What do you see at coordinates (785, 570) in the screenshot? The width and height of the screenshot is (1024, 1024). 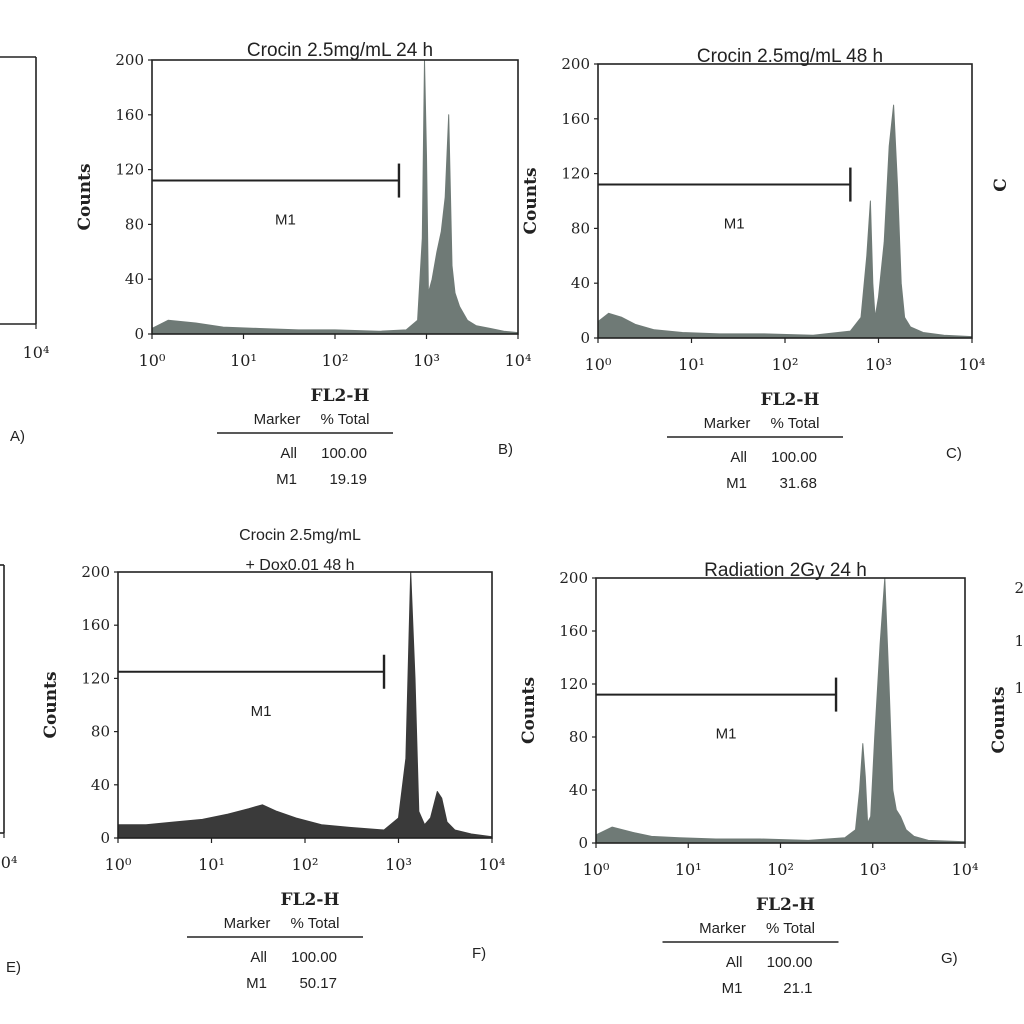 I see `chart-title: Radiation 2Gy 24 h` at bounding box center [785, 570].